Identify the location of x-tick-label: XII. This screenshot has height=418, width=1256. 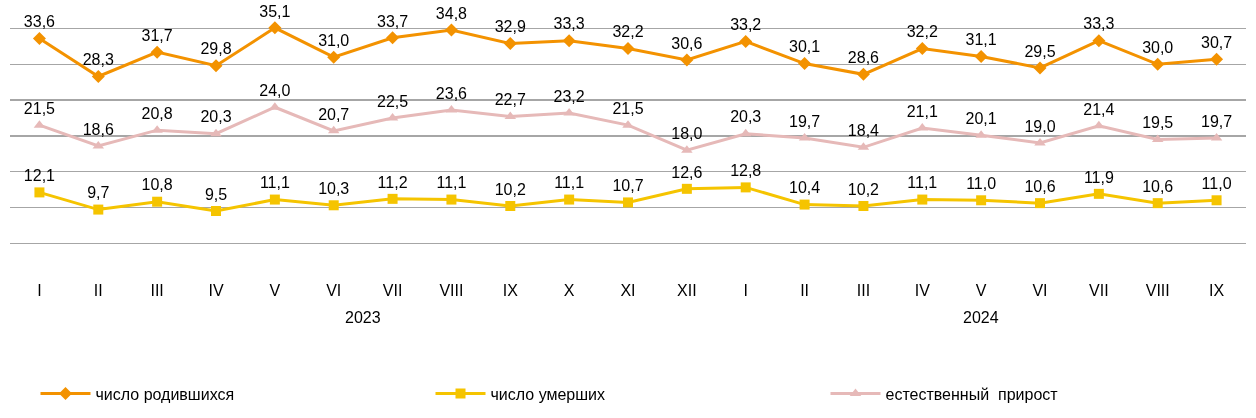
(687, 290).